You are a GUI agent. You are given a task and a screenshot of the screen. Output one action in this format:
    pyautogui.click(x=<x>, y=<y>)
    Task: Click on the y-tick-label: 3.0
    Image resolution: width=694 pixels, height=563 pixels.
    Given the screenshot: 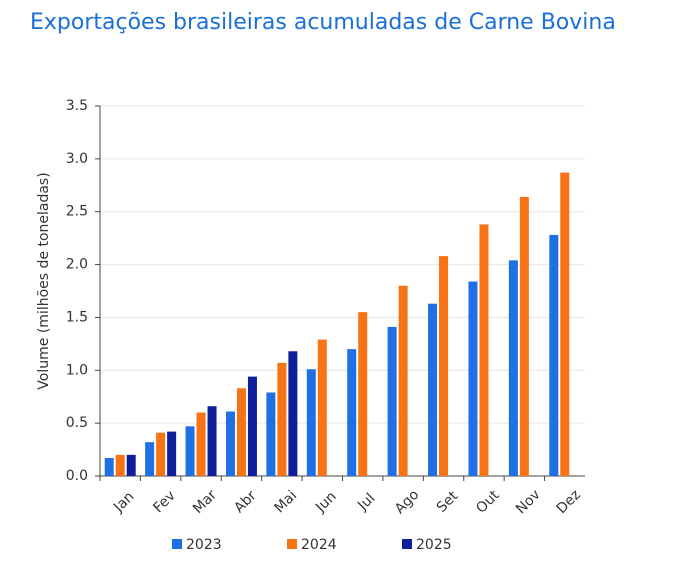 What is the action you would take?
    pyautogui.click(x=77, y=159)
    